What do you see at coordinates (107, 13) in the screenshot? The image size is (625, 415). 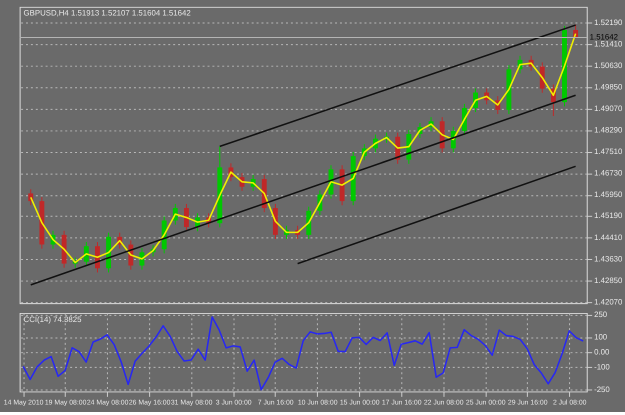 I see `chart-title: GBPUSD,H4 1.51913 1.52107 1.51604 1.51642` at bounding box center [107, 13].